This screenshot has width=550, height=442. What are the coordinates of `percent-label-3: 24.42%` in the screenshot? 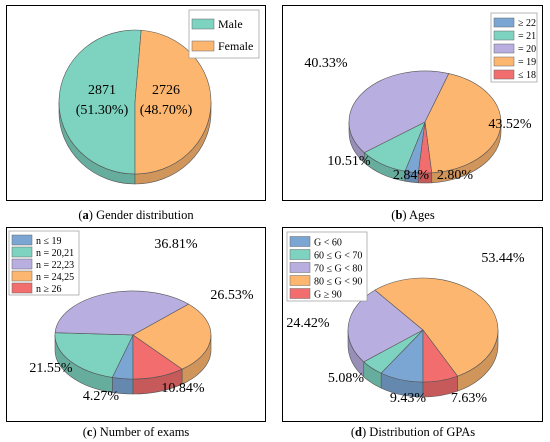 It's located at (308, 323).